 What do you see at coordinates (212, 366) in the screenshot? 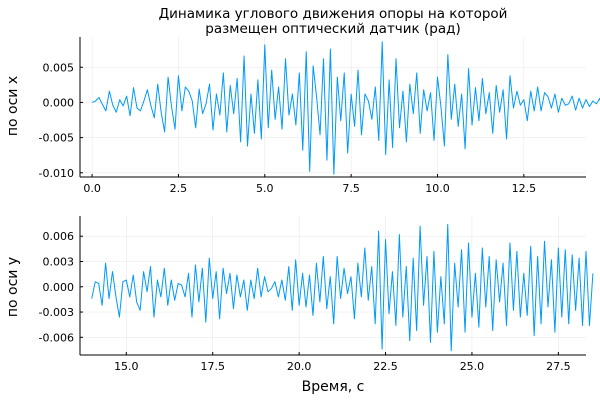
I see `x-tick-label-y-1: 17.5` at bounding box center [212, 366].